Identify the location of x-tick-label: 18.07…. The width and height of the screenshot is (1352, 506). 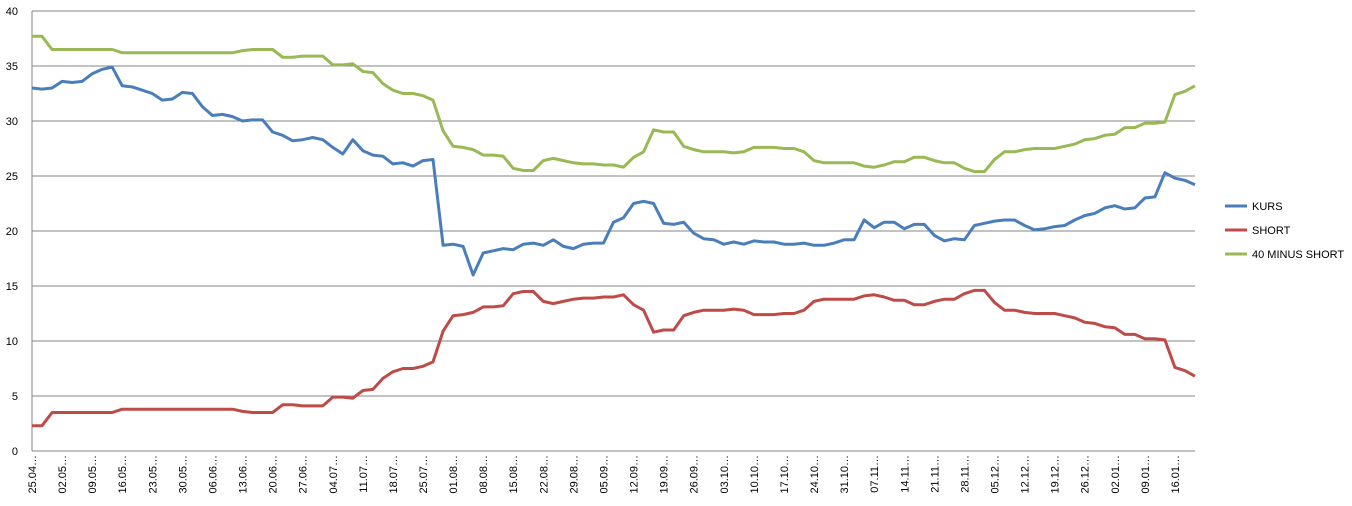
(394, 474).